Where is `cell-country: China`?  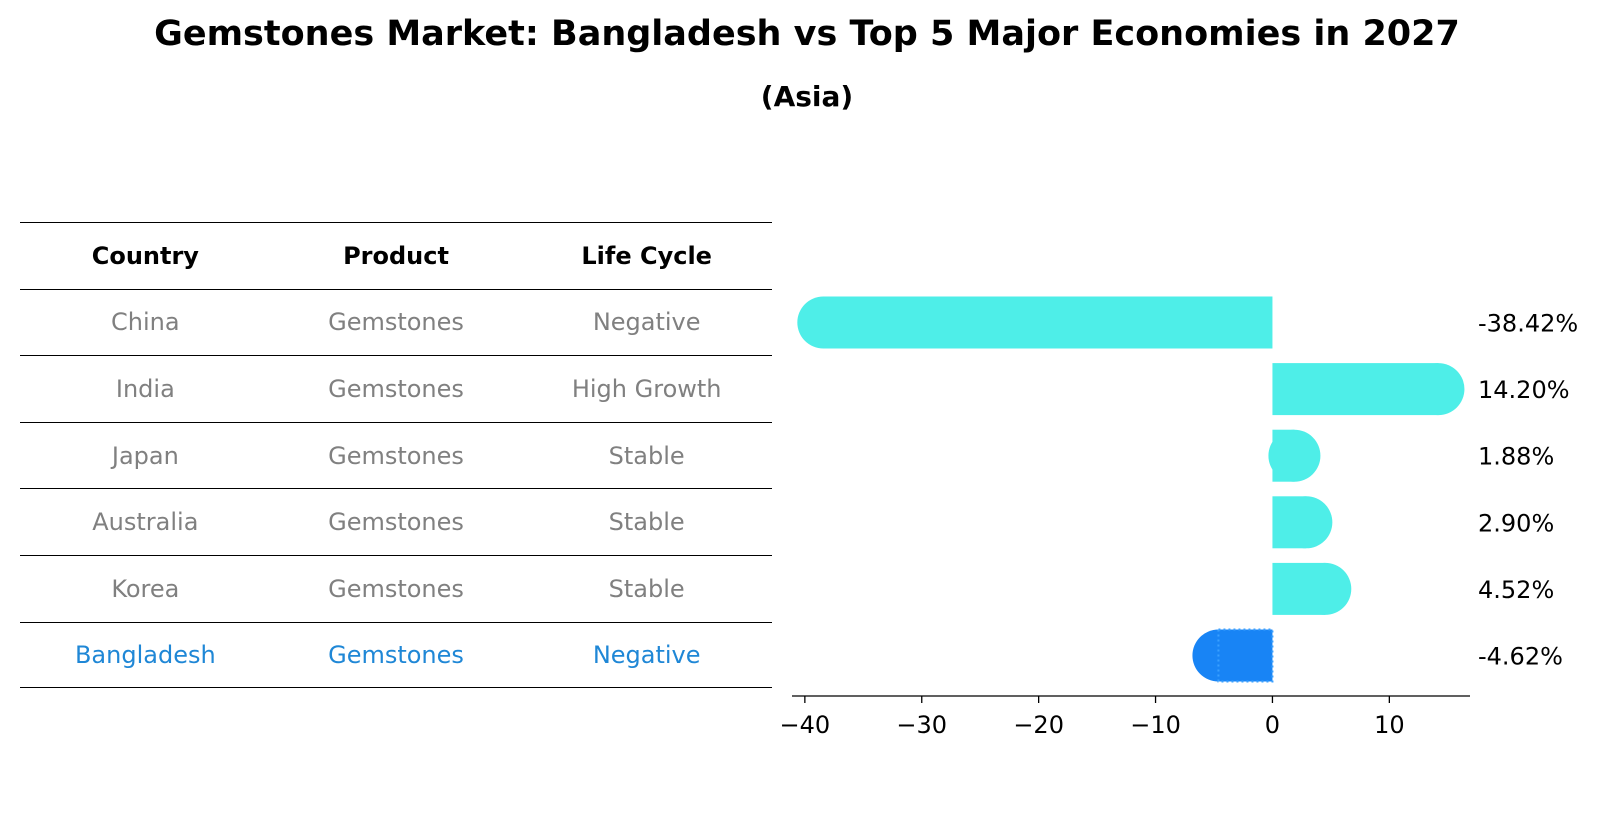
cell-country: China is located at coordinates (145, 322).